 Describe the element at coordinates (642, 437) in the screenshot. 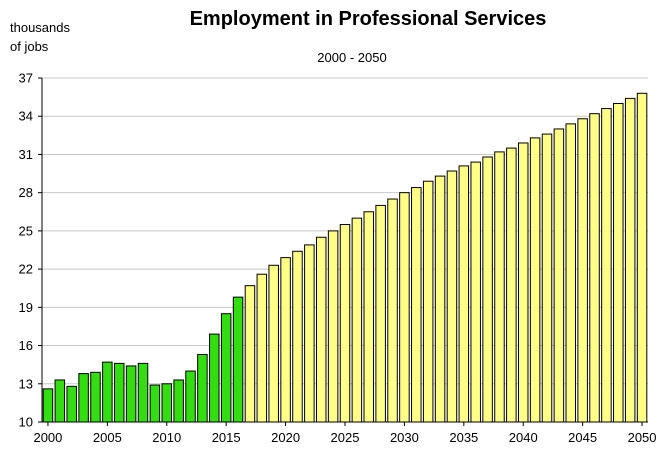

I see `x-tick-2050: 2050` at that location.